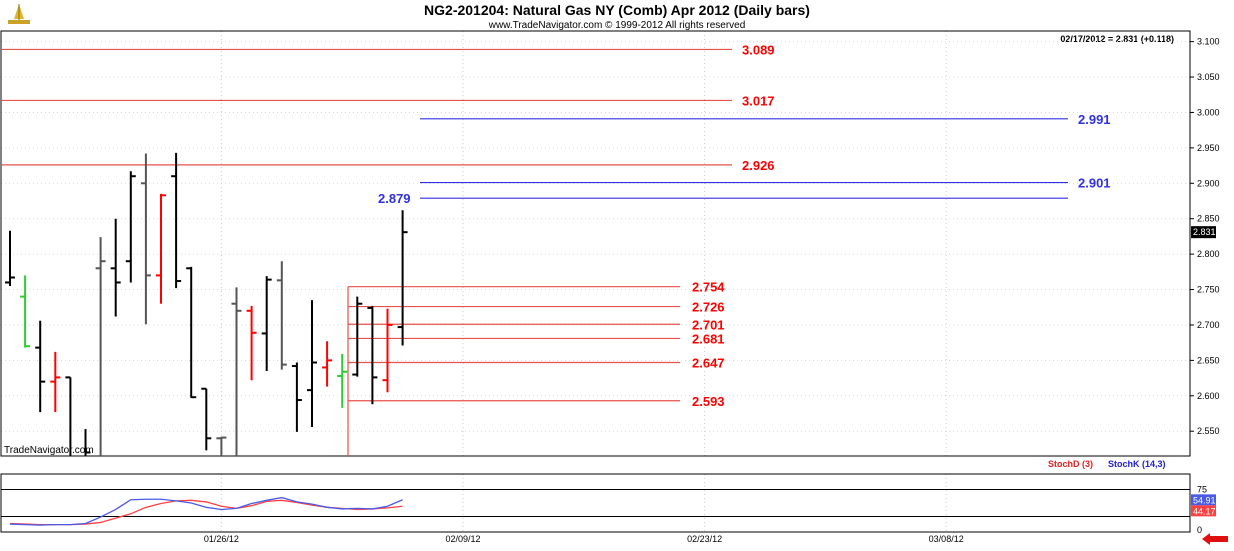 This screenshot has height=551, width=1234. I want to click on stochd-last-label: 44.17, so click(1204, 511).